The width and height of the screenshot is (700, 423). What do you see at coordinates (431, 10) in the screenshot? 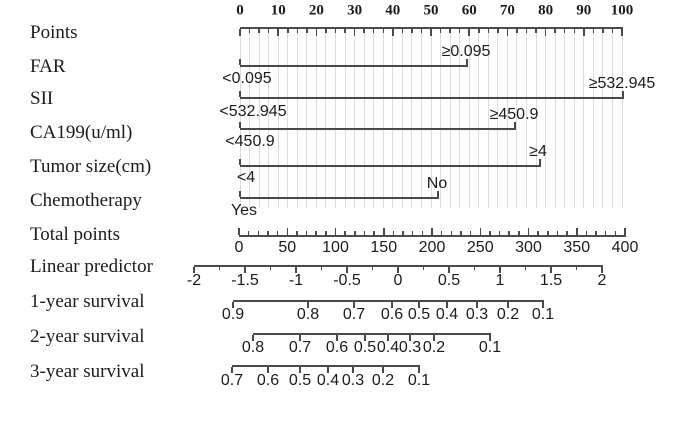
I see `axis-points-ticklabel: 50` at bounding box center [431, 10].